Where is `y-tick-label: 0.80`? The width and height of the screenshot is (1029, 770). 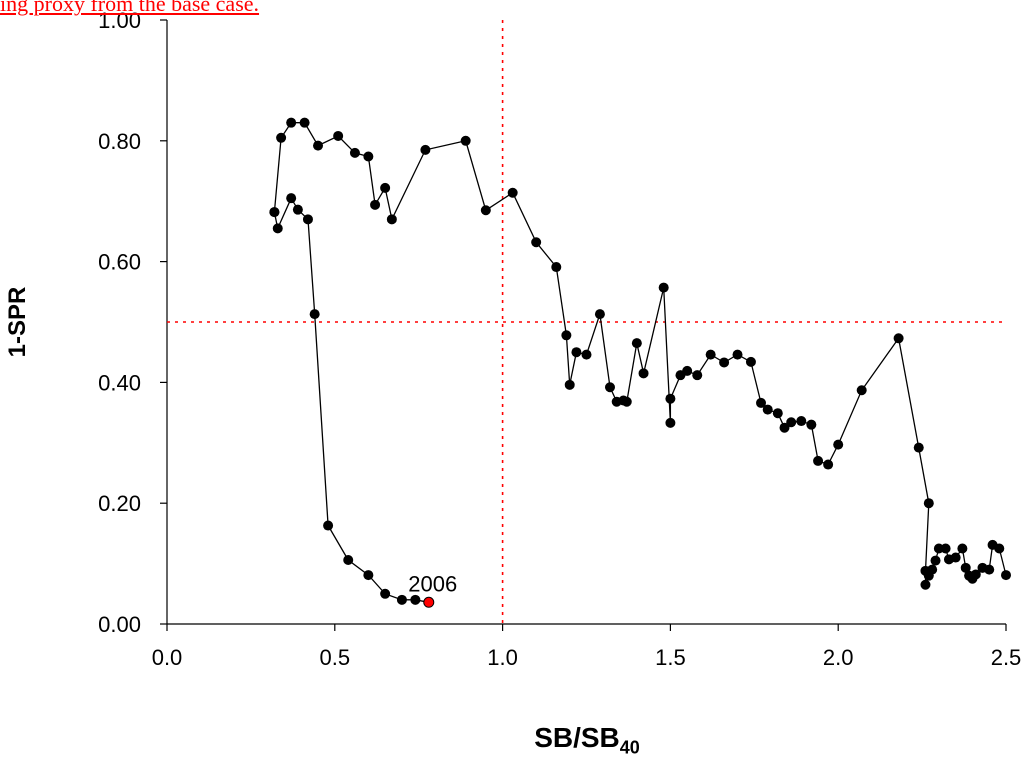
y-tick-label: 0.80 is located at coordinates (119, 141).